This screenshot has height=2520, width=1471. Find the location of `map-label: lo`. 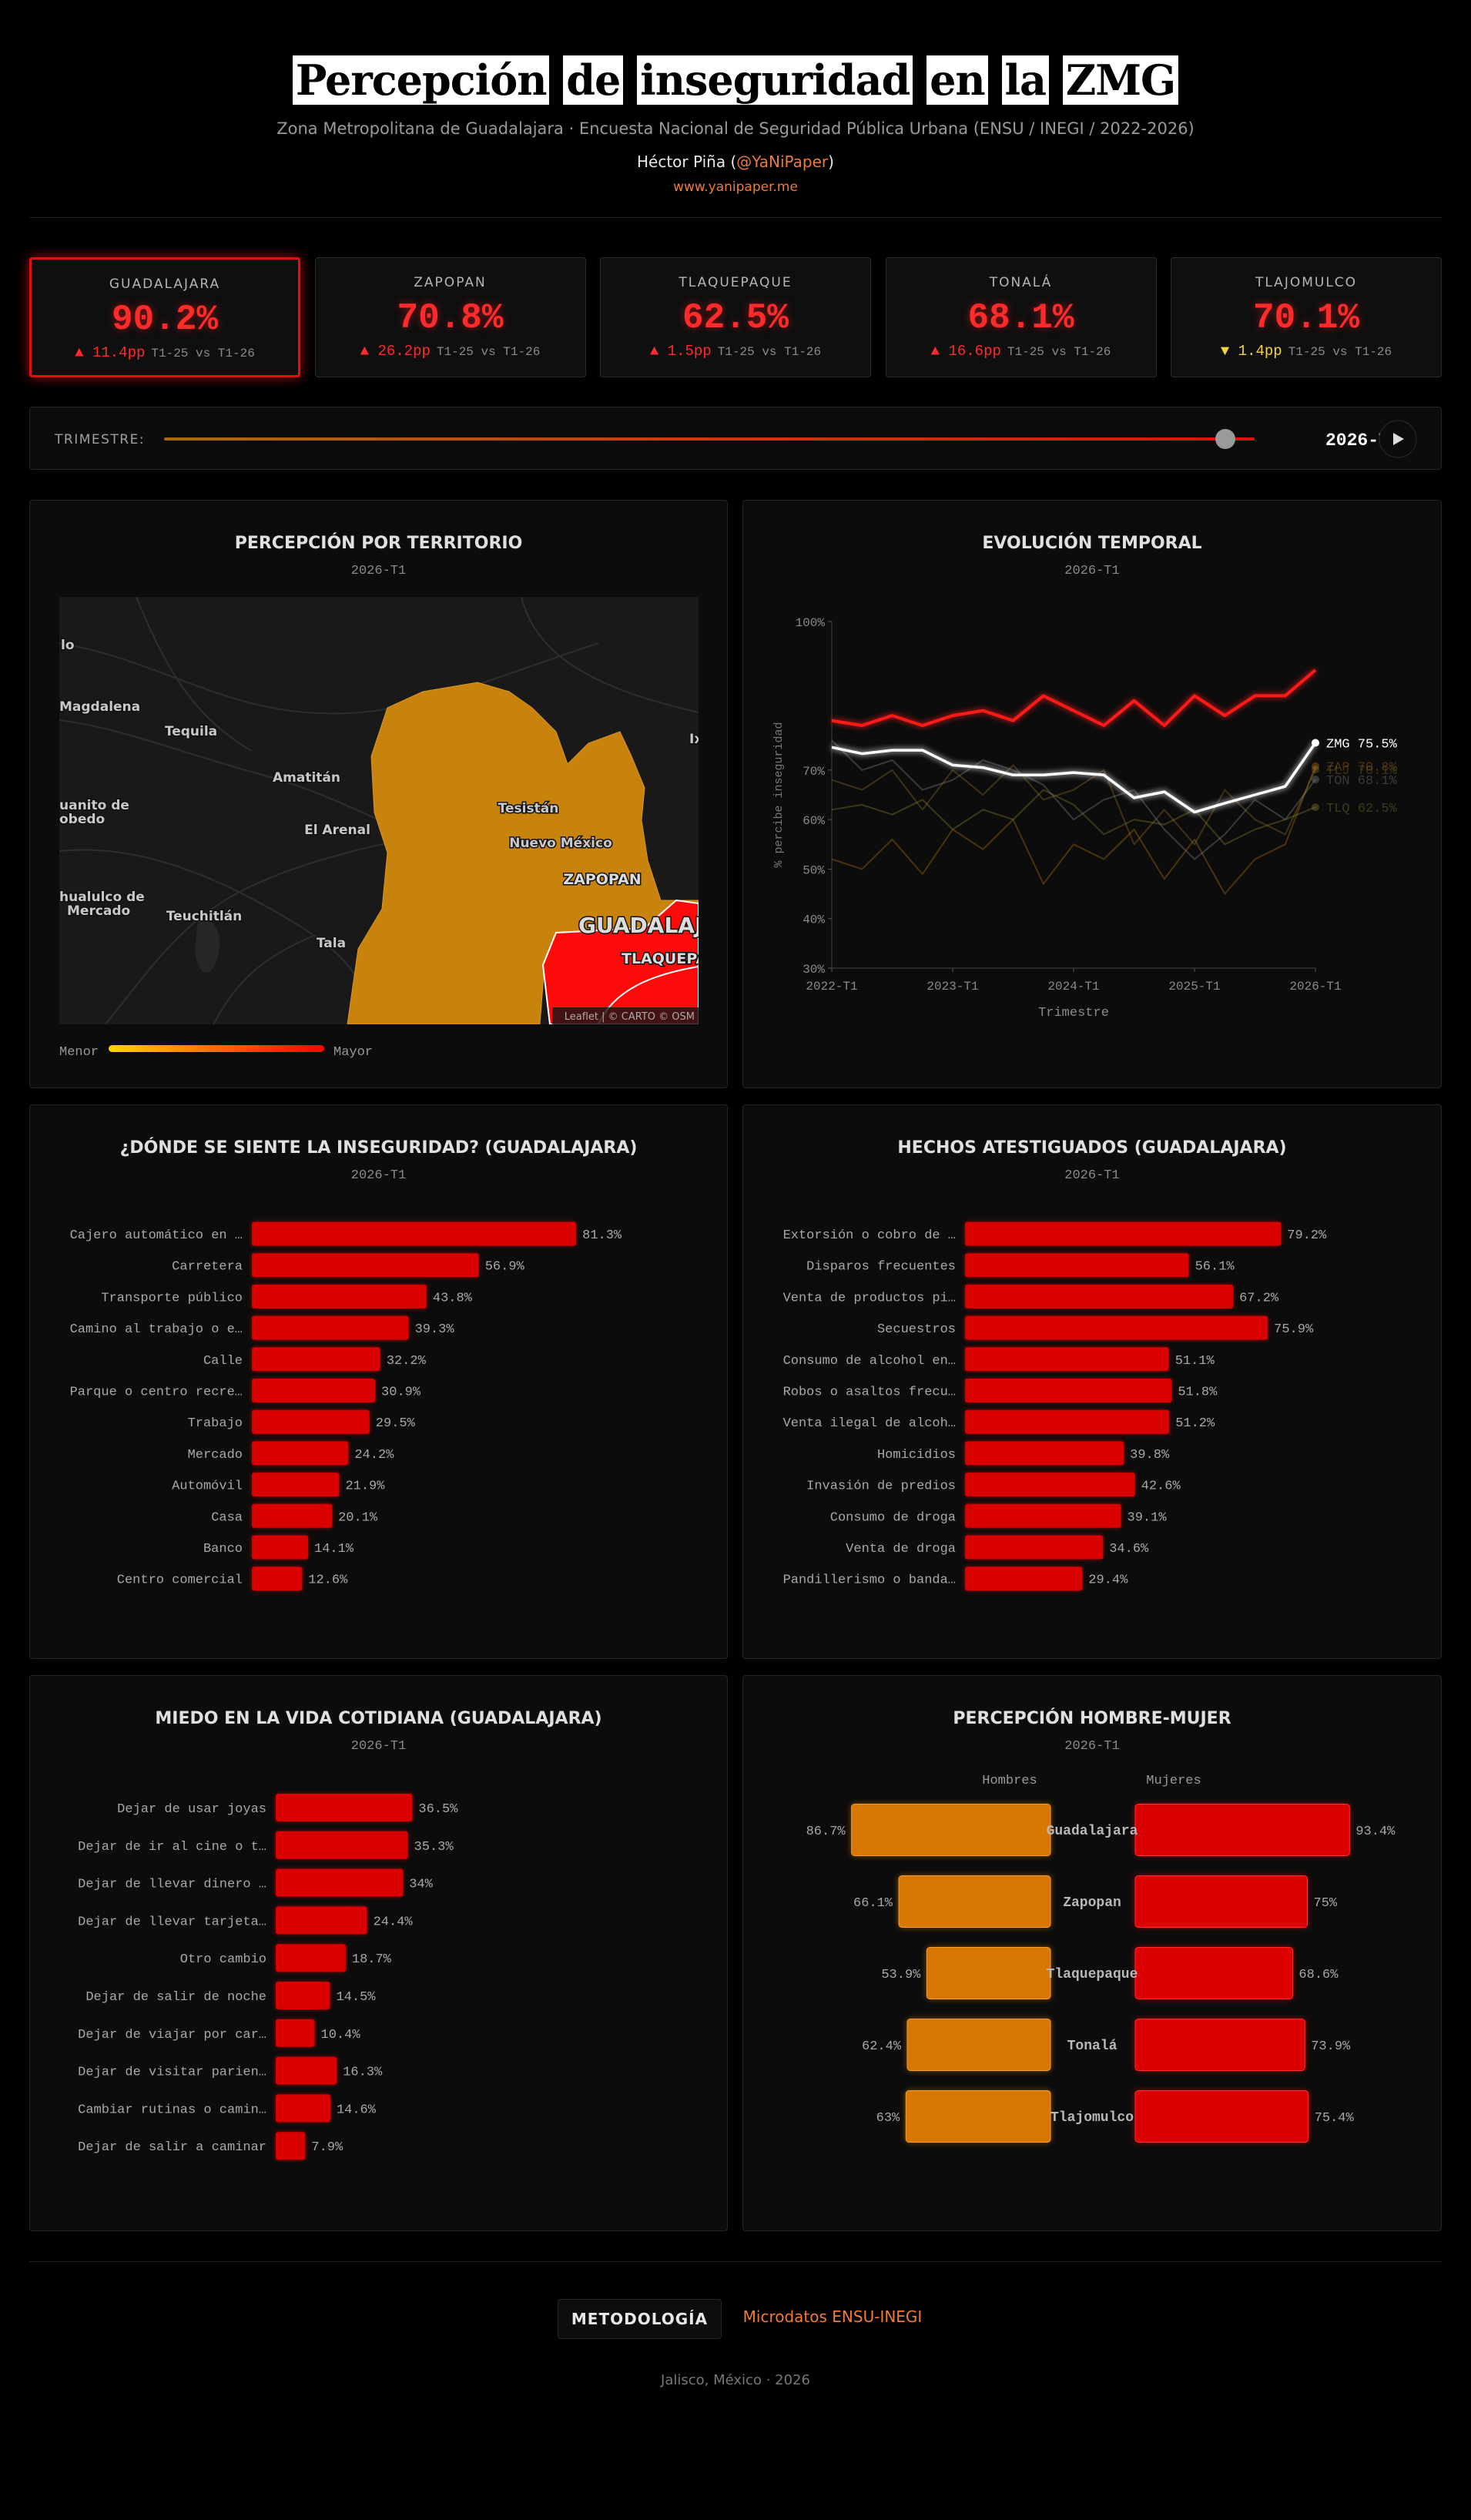

map-label: lo is located at coordinates (68, 645).